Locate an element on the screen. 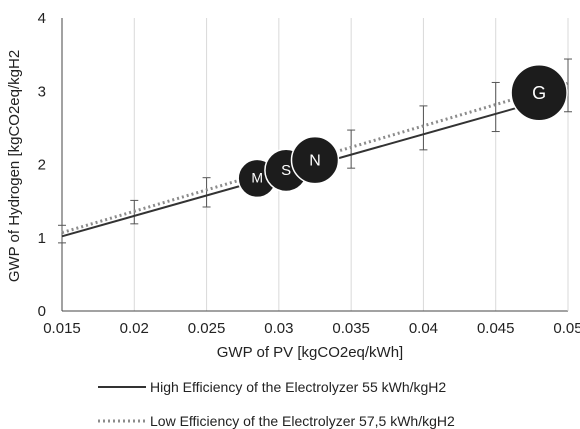 This screenshot has width=580, height=429. bubble-label-M: M is located at coordinates (257, 178).